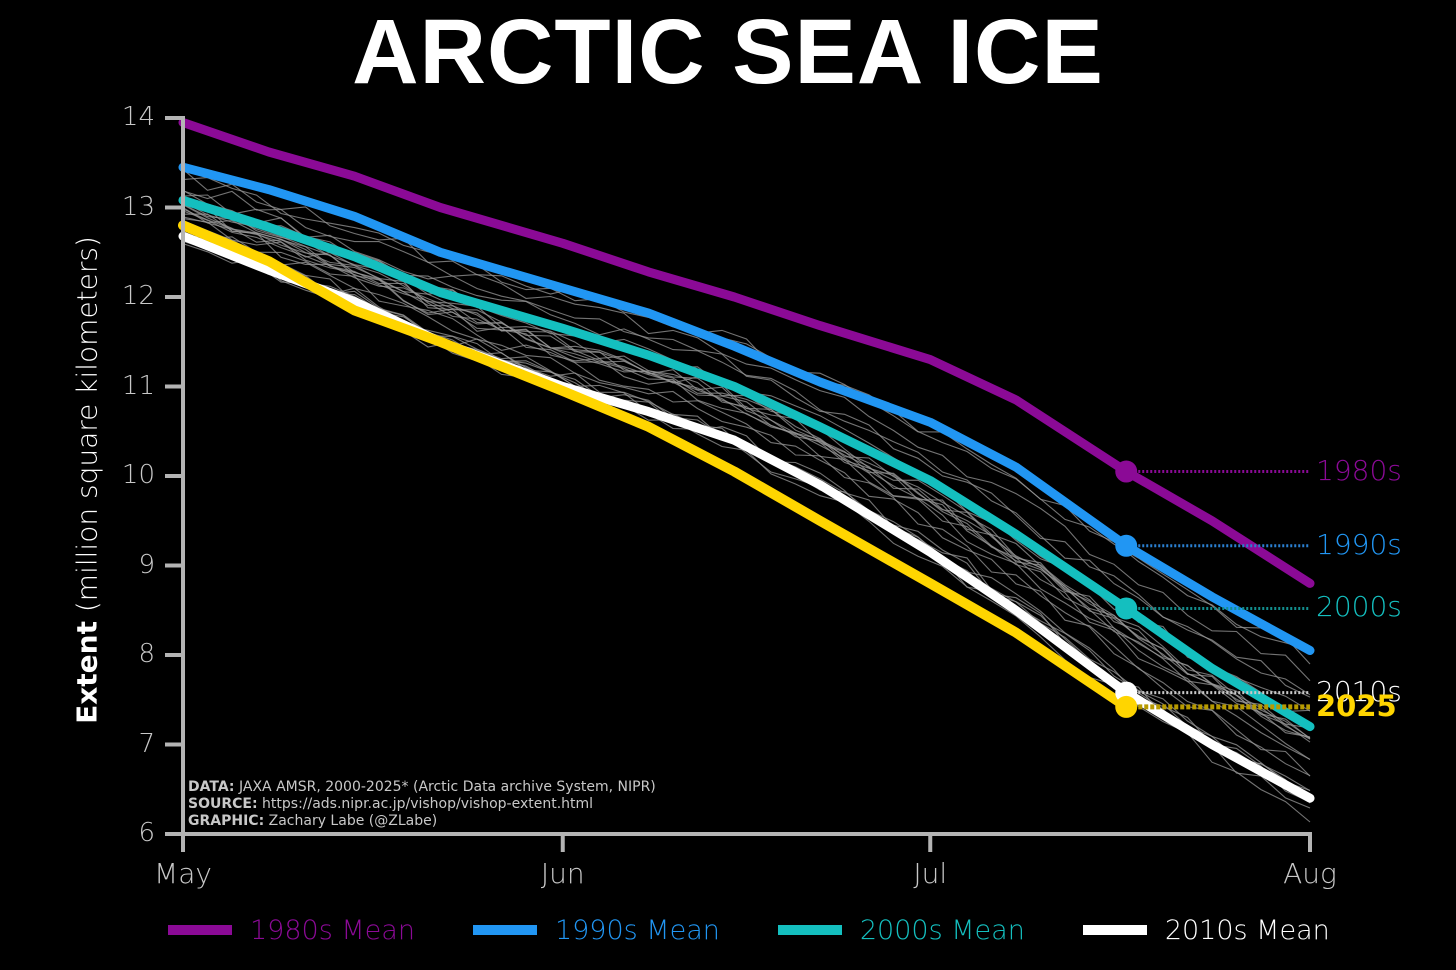  What do you see at coordinates (504, 930) in the screenshot?
I see `legend-swatch-1990s` at bounding box center [504, 930].